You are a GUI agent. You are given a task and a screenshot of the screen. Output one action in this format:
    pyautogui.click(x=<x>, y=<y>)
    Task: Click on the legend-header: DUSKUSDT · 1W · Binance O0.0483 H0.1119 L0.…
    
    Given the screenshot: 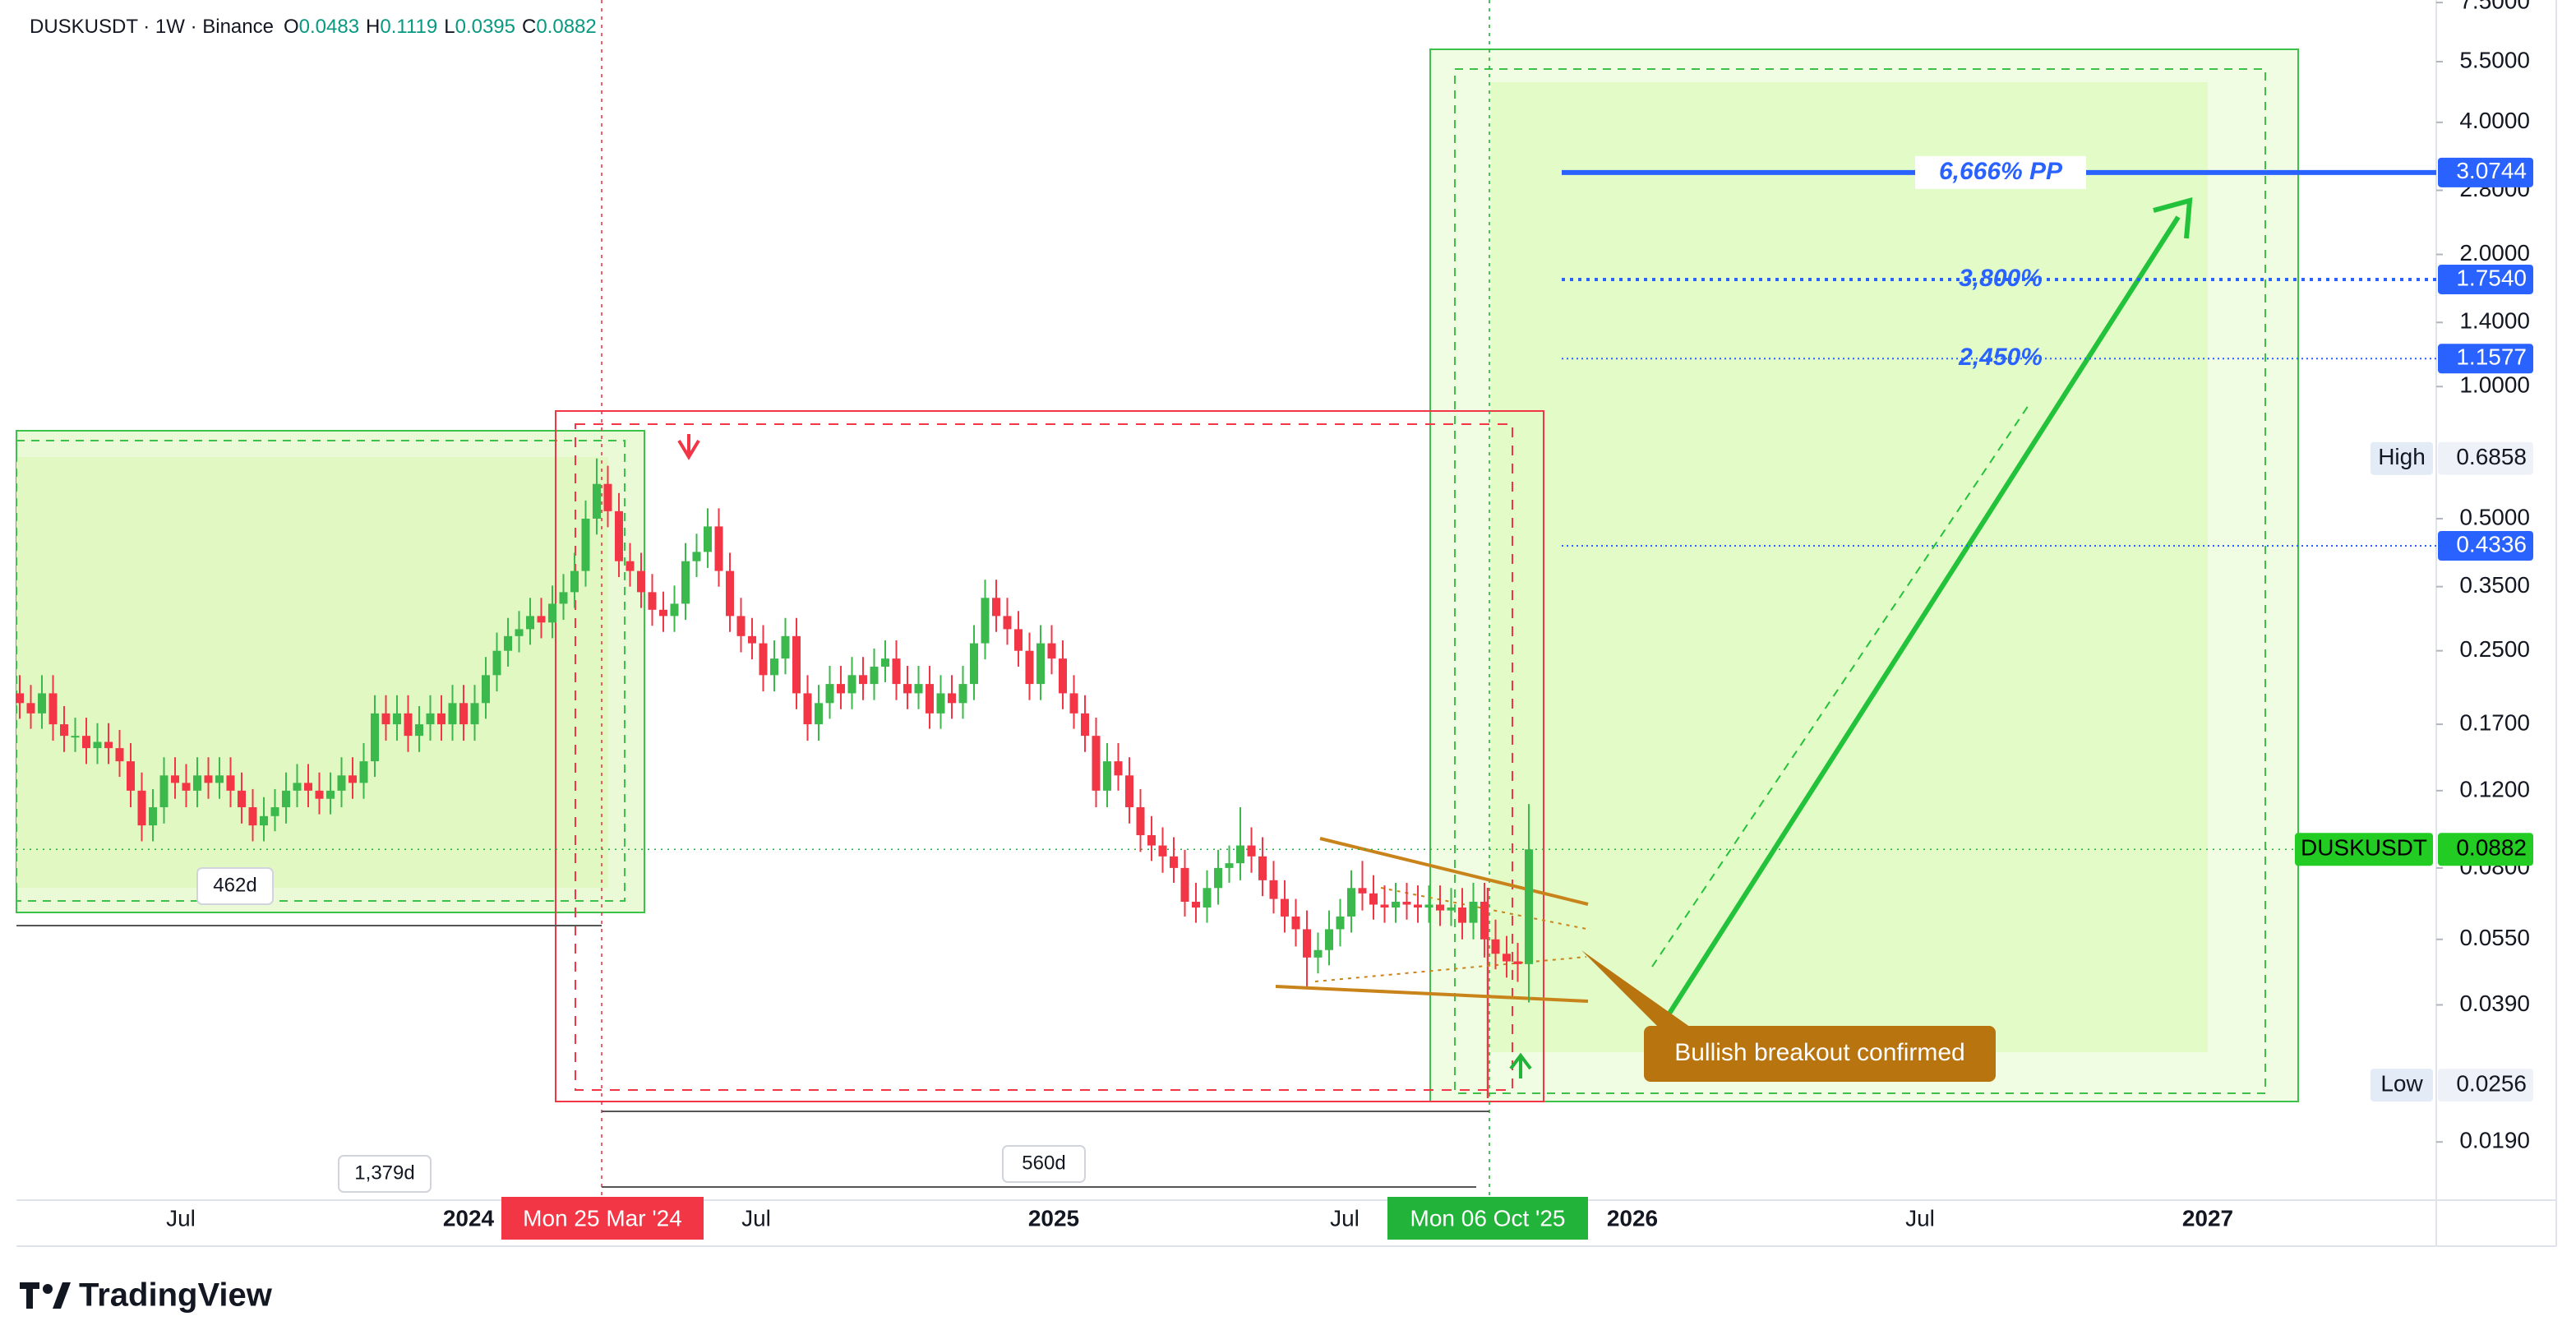 What is the action you would take?
    pyautogui.click(x=314, y=27)
    